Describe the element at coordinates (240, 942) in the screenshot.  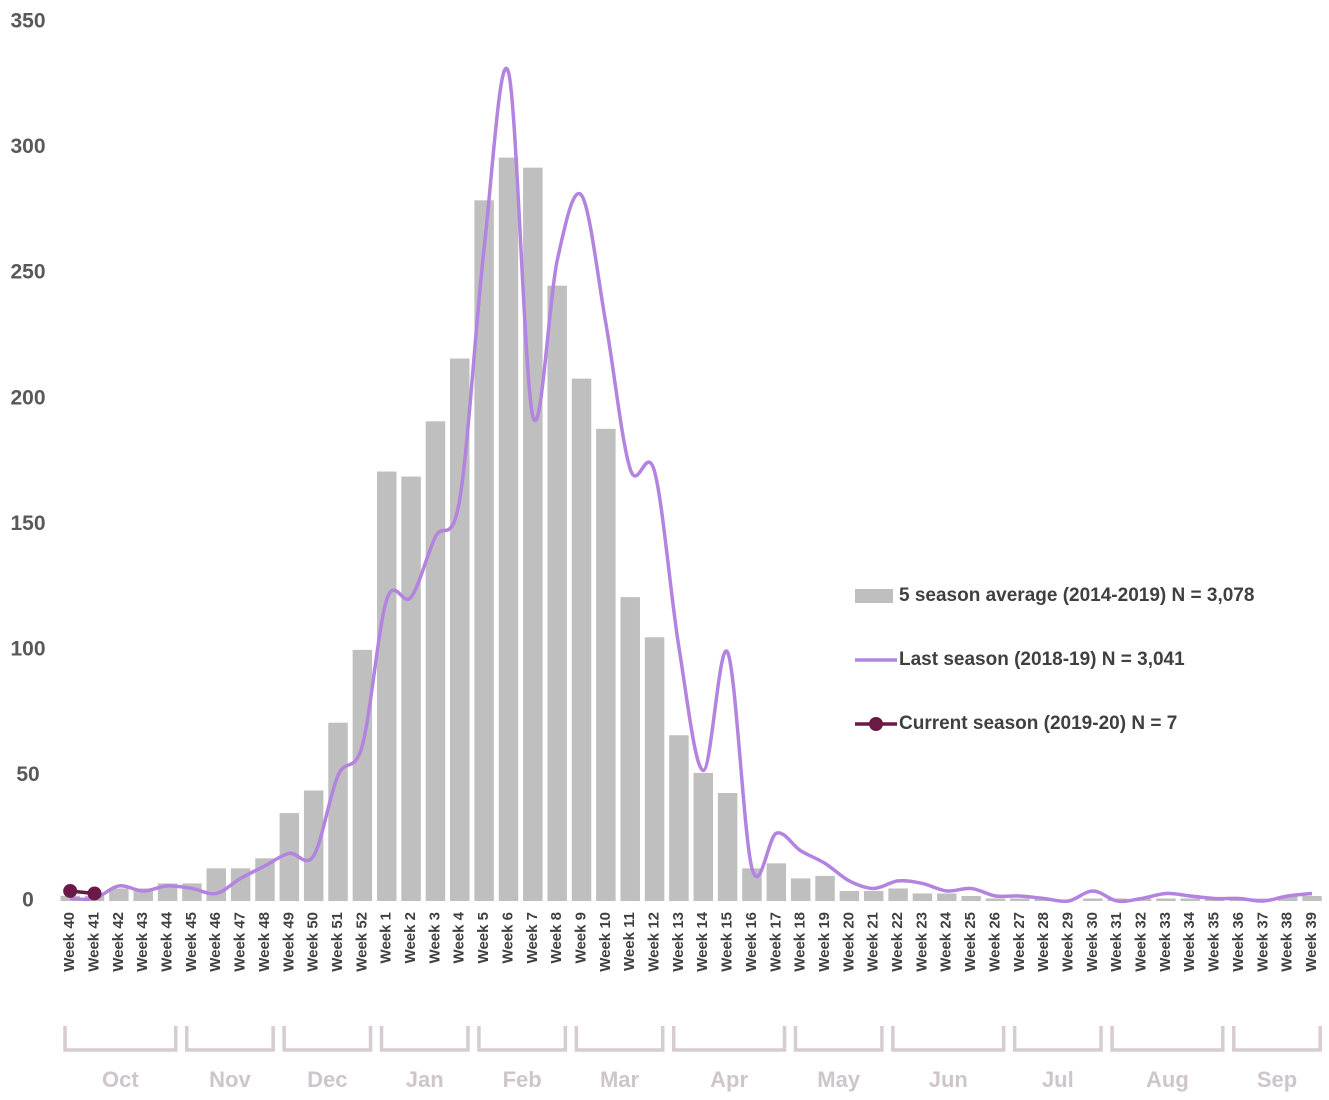
I see `x-tick-label: Week 47` at that location.